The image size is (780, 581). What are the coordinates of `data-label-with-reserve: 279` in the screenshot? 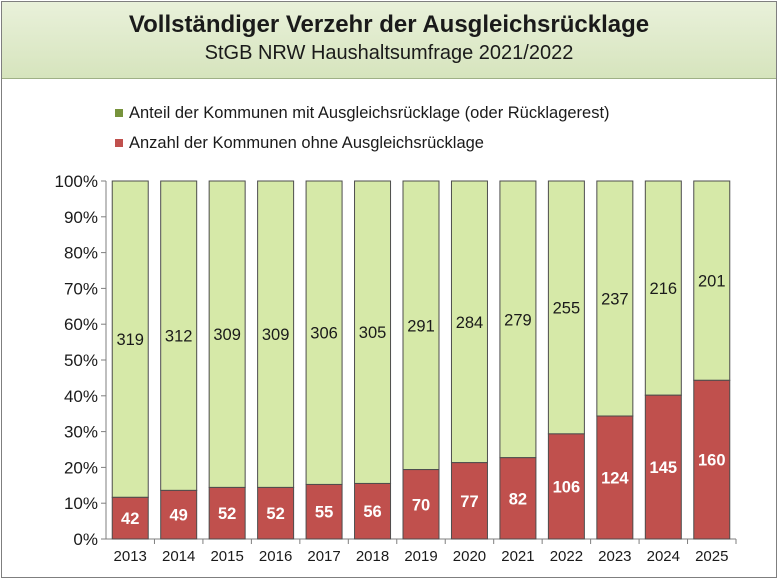 It's located at (518, 320).